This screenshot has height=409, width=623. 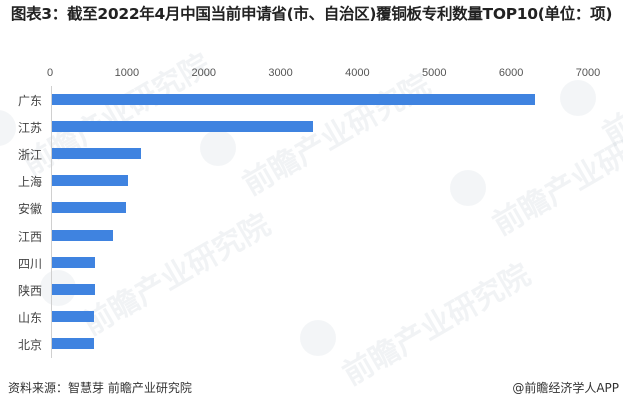 What do you see at coordinates (51, 222) in the screenshot?
I see `y-axis-line` at bounding box center [51, 222].